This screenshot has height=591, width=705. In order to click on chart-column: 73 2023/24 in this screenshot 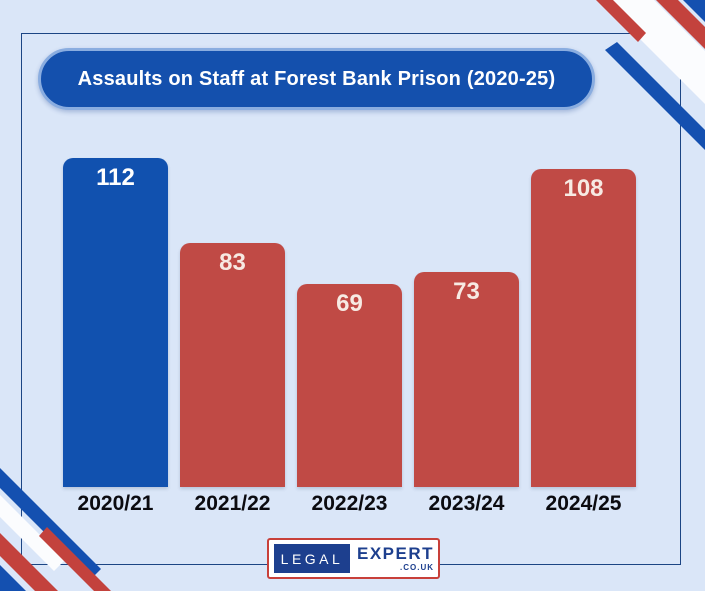, I will do `click(466, 334)`.